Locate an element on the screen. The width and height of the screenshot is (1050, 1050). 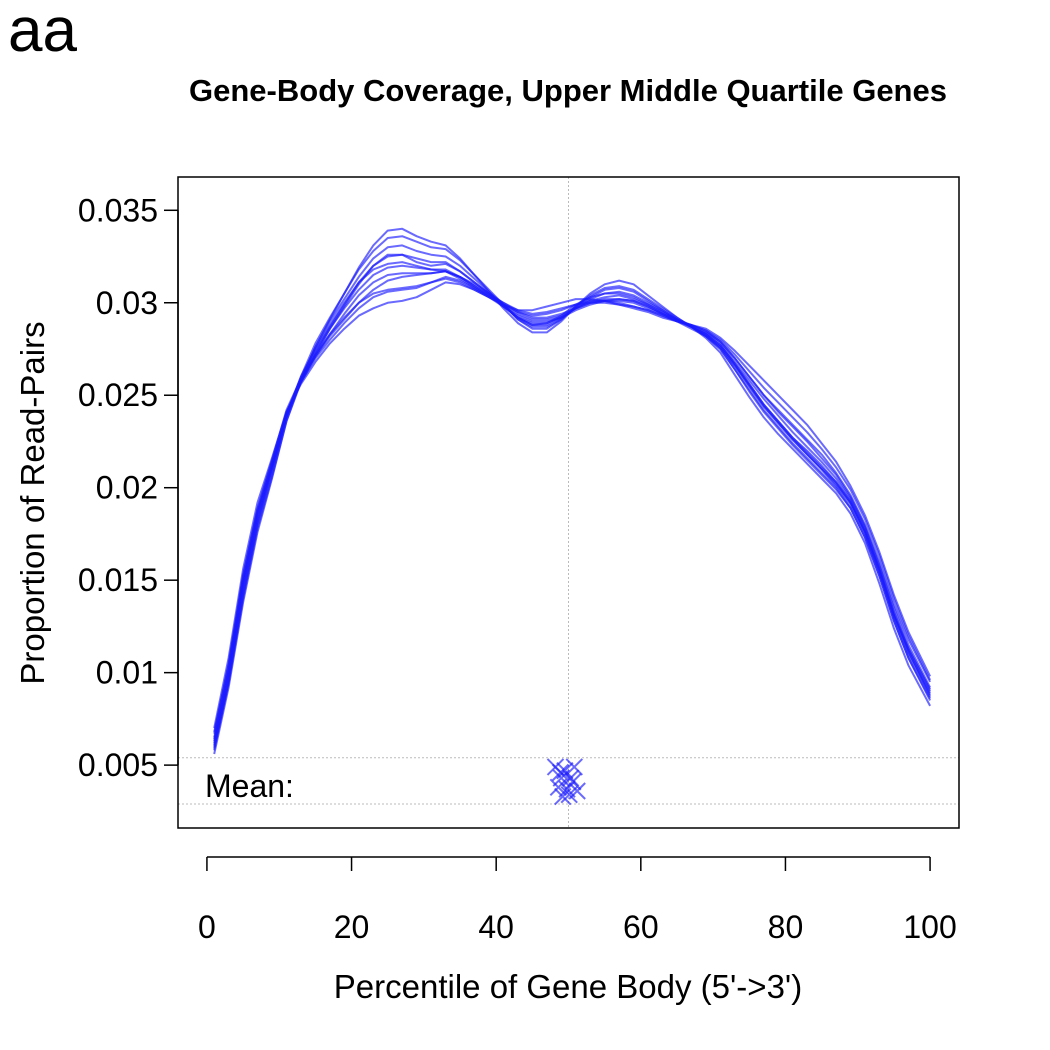
y-tick-label-6: 0.035 is located at coordinates (118, 210).